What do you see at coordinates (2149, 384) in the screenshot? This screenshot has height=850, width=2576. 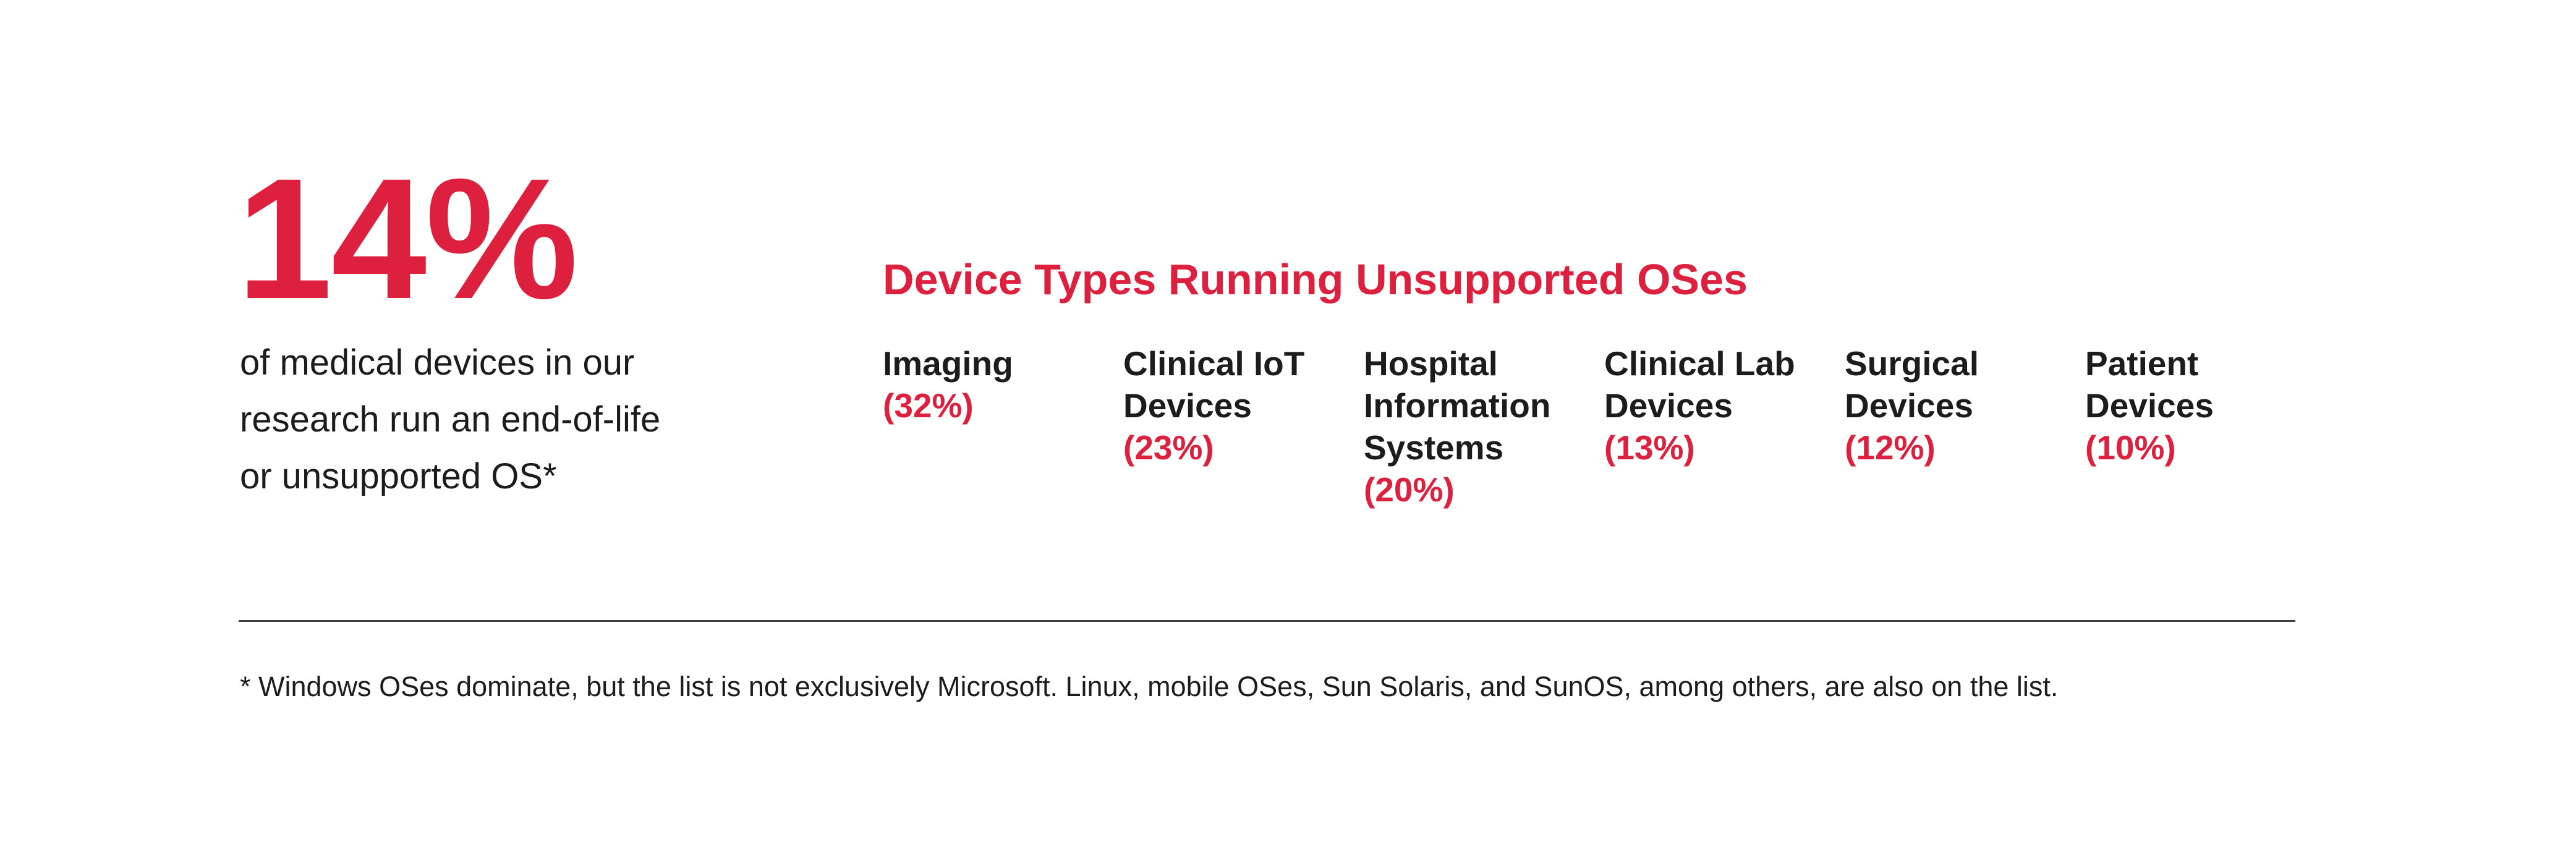 I see `device-label: Patient Devices` at bounding box center [2149, 384].